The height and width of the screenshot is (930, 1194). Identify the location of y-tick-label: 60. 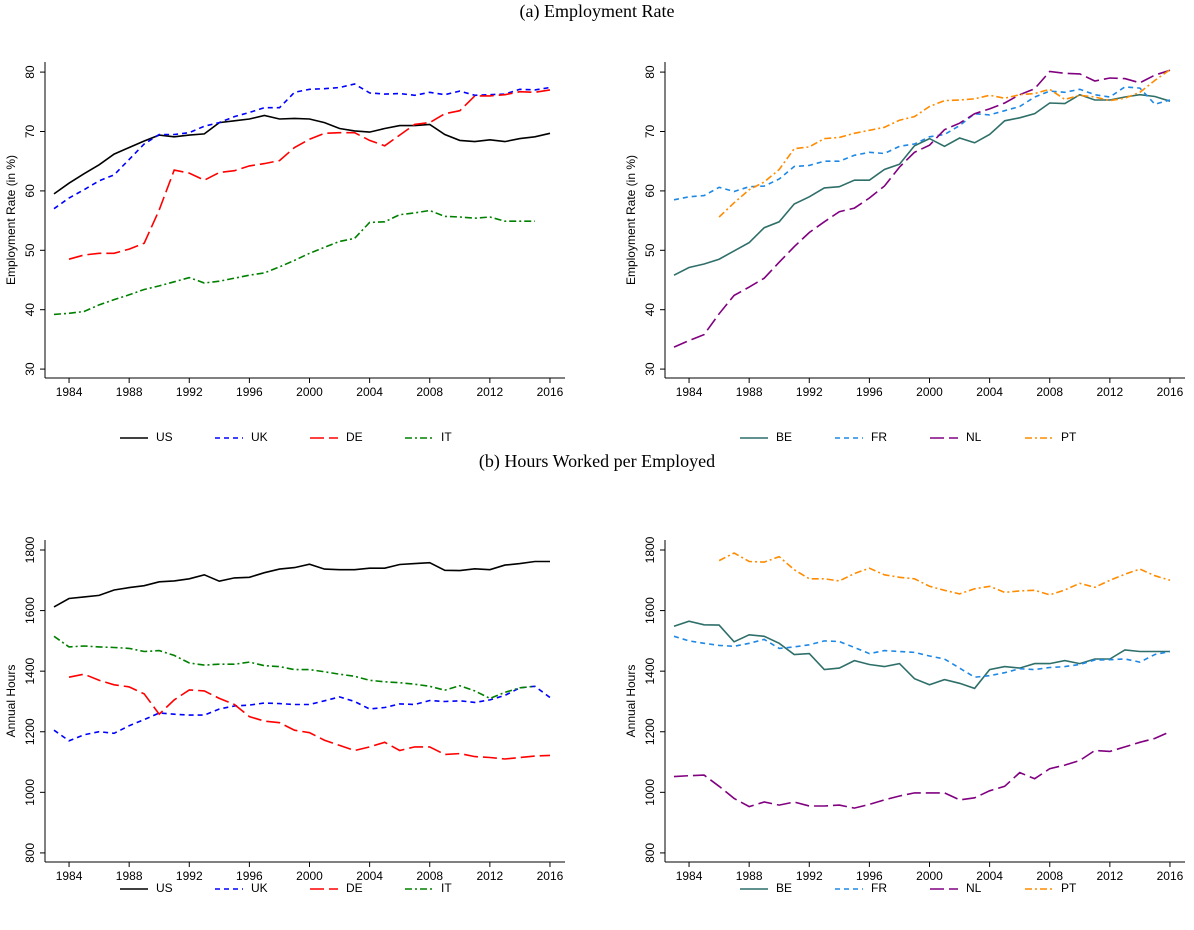
(30, 191).